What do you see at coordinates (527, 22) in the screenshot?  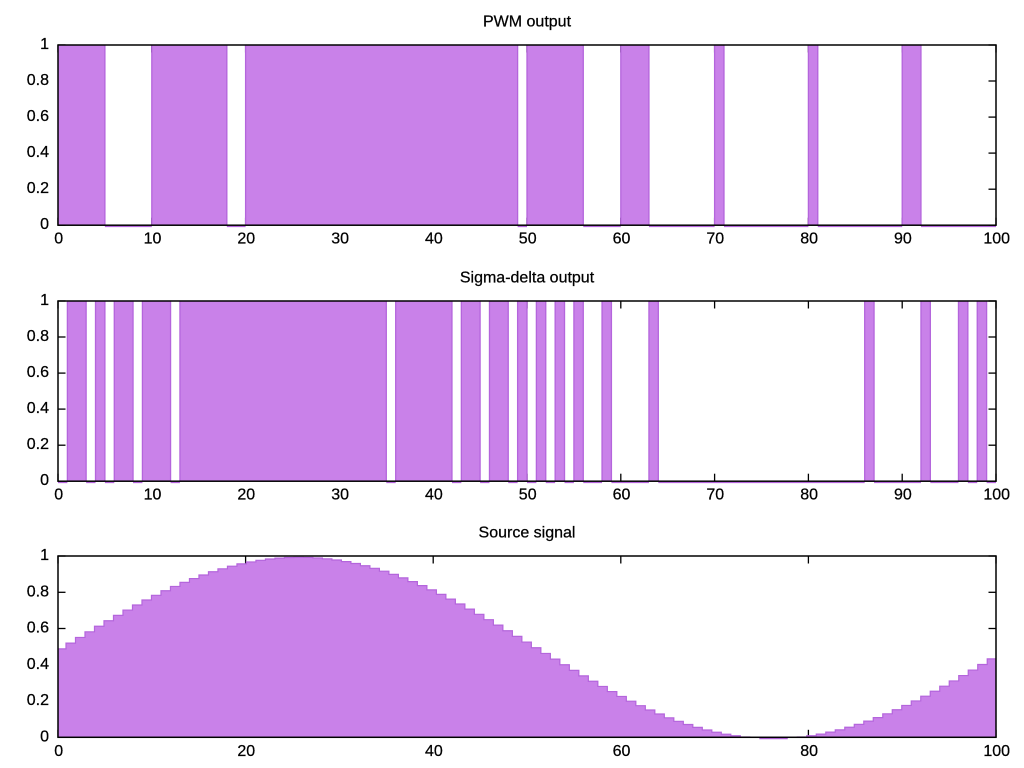 I see `svg-text: PWM output` at bounding box center [527, 22].